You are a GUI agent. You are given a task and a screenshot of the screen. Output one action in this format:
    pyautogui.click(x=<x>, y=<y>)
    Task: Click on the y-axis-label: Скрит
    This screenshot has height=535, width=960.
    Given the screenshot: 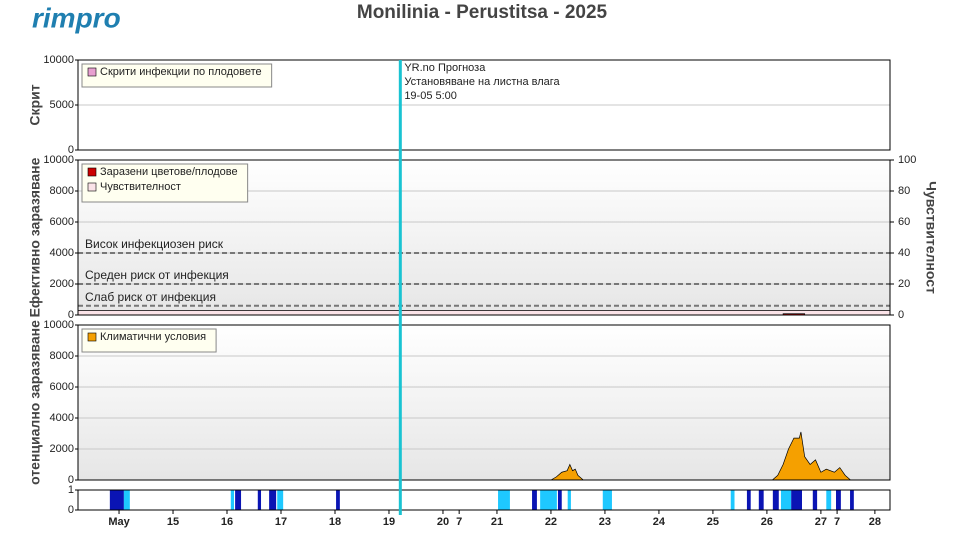 What is the action you would take?
    pyautogui.click(x=35, y=104)
    